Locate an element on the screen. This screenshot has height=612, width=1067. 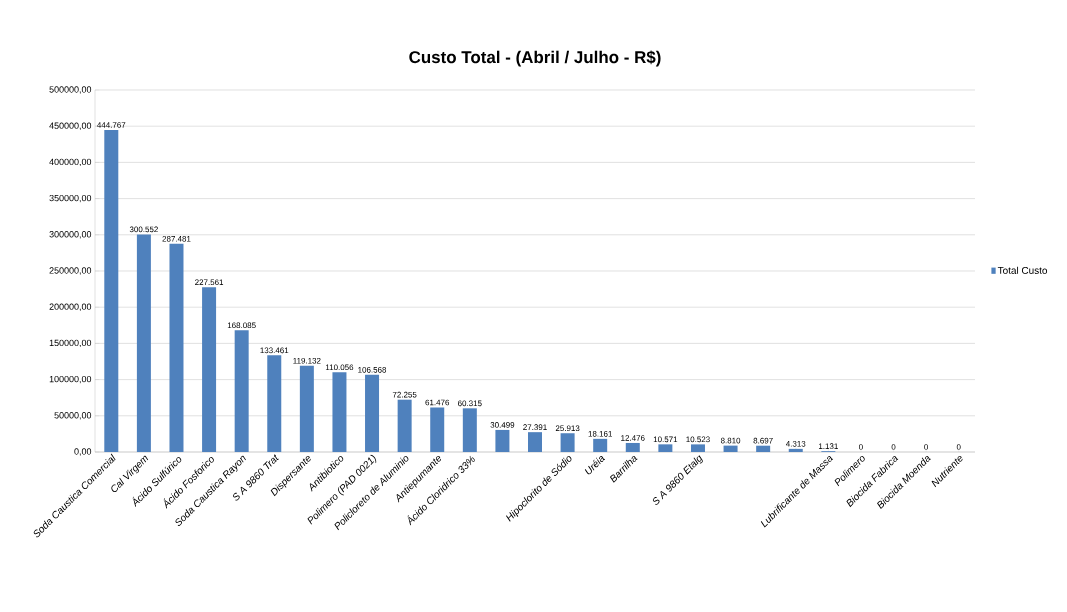
y-tick-label: 200000,00 is located at coordinates (70, 307).